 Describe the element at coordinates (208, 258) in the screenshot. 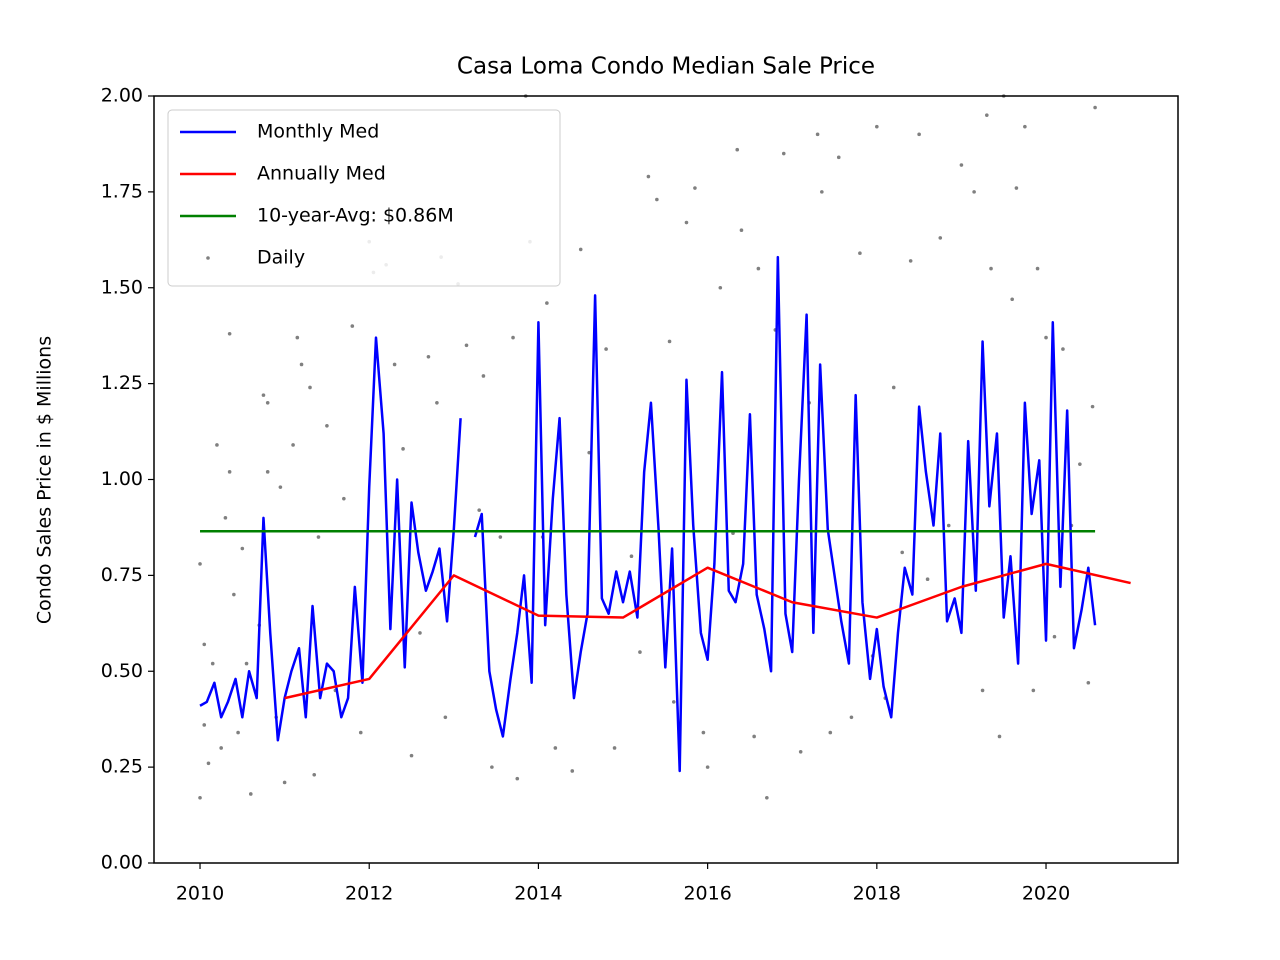

I see `legend-marker` at that location.